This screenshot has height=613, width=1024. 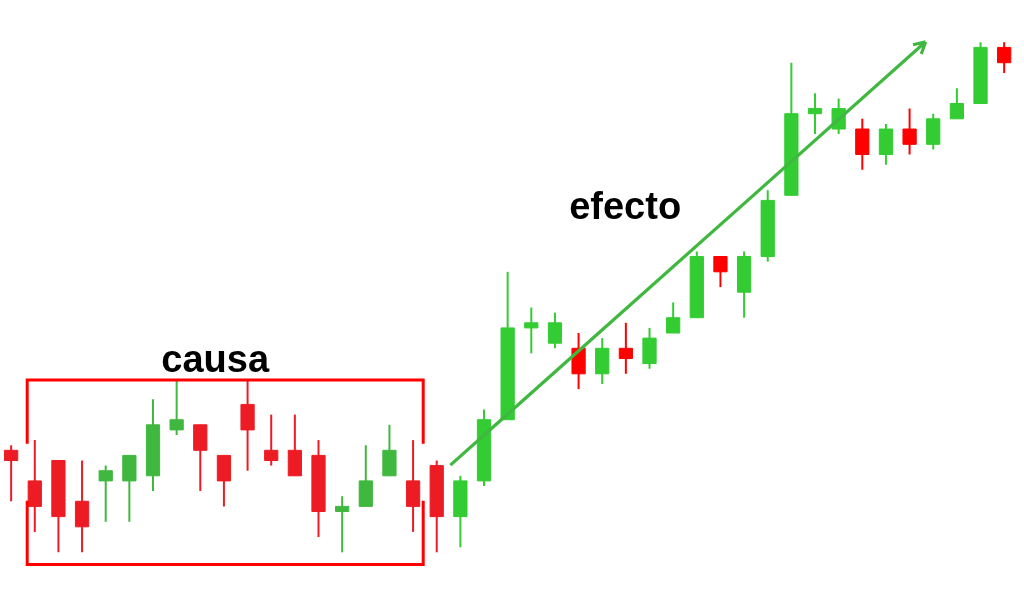 I want to click on annotation: efecto, so click(x=625, y=205).